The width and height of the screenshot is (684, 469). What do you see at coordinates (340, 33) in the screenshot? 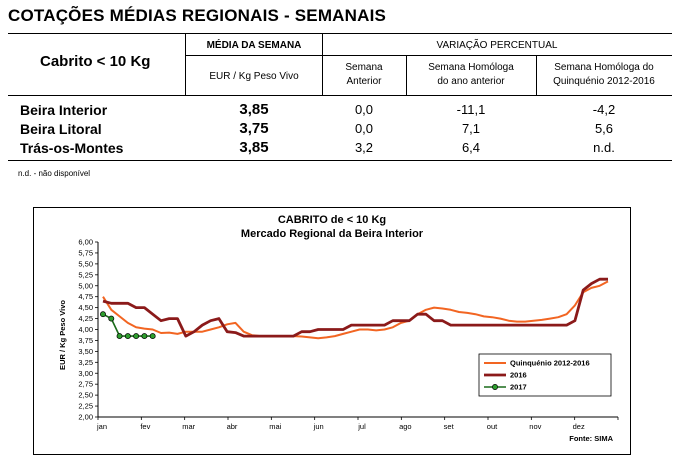
I see `top-rule` at bounding box center [340, 33].